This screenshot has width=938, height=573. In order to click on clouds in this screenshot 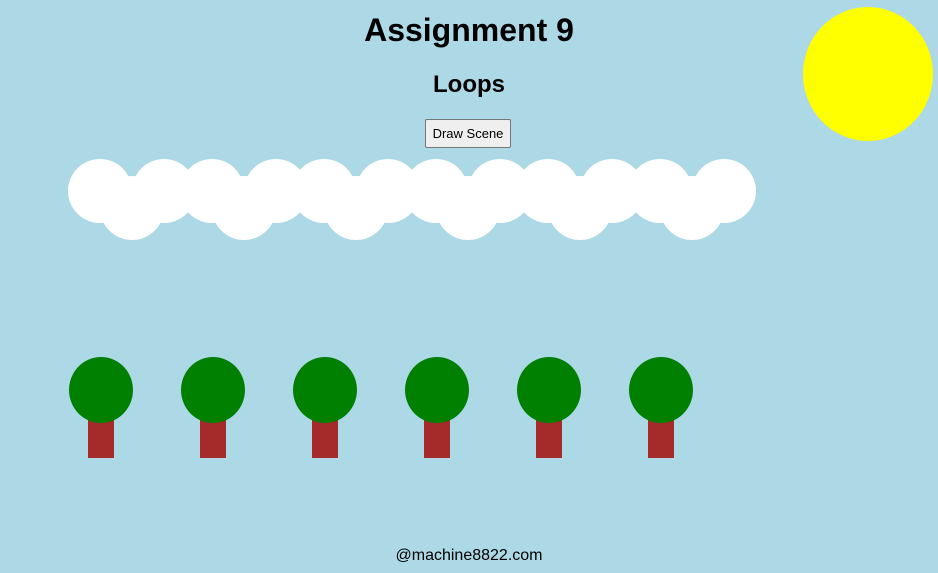, I will do `click(412, 199)`.